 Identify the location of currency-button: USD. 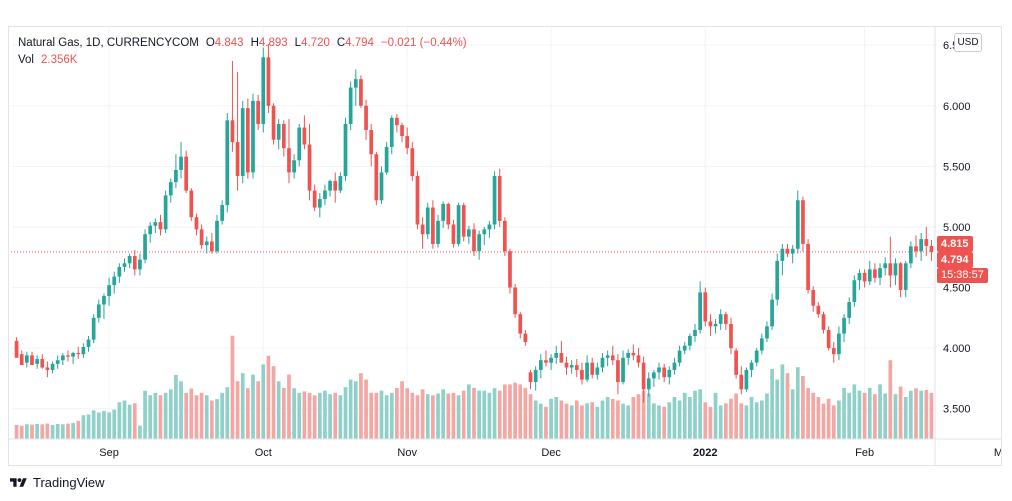
(968, 42).